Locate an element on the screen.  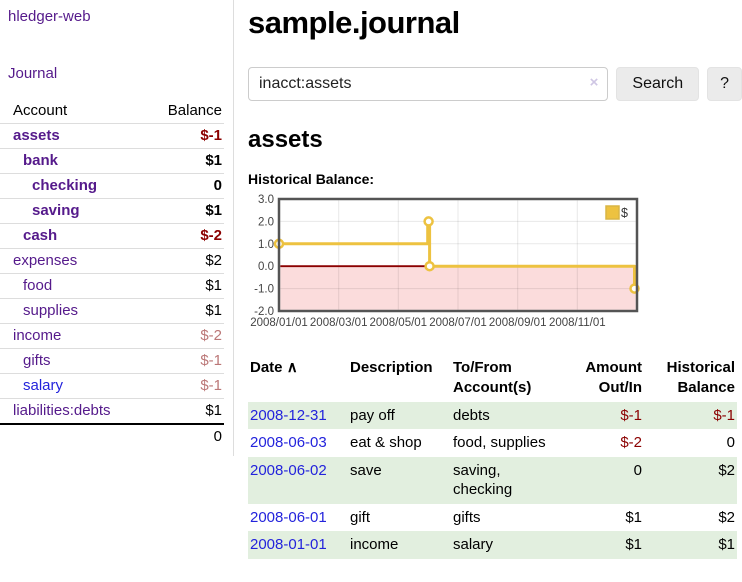
y-axis-labels: 3.0 2.0 1.0 0.0 -1.0 -2.0 is located at coordinates (264, 256).